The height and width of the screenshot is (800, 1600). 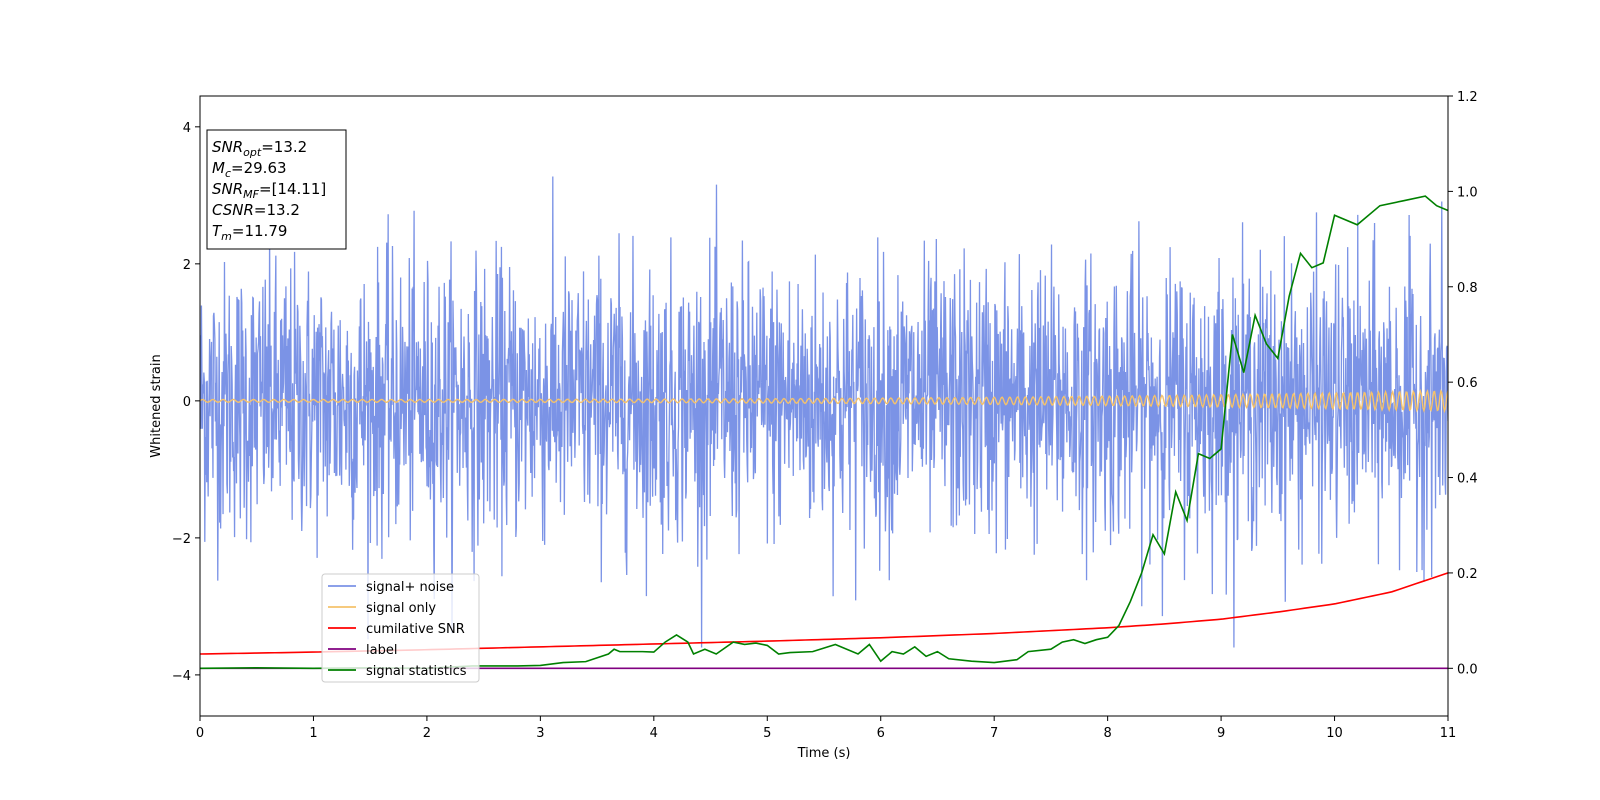 I want to click on legend-label: signal+ noise, so click(x=410, y=587).